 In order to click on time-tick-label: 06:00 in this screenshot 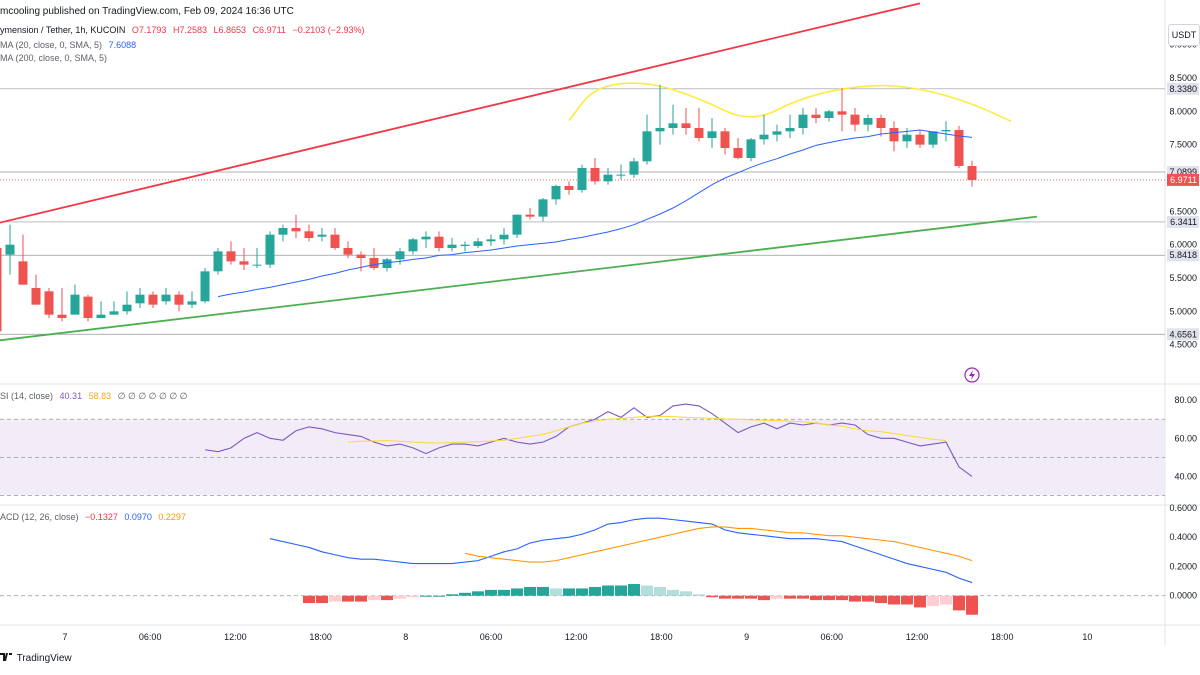, I will do `click(832, 637)`.